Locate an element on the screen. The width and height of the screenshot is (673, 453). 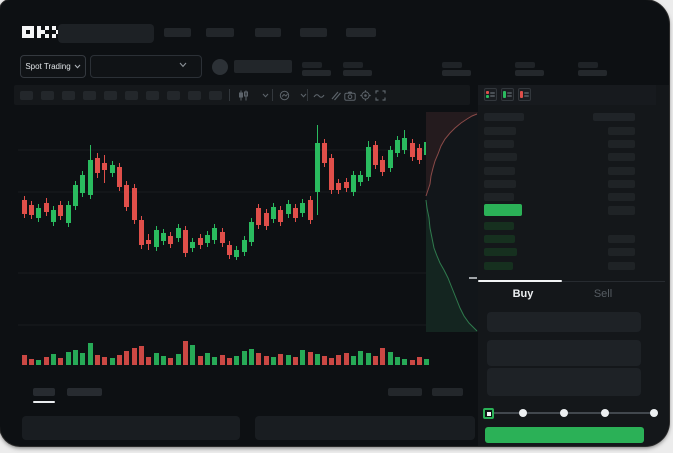
indicators-icon is located at coordinates (284, 95).